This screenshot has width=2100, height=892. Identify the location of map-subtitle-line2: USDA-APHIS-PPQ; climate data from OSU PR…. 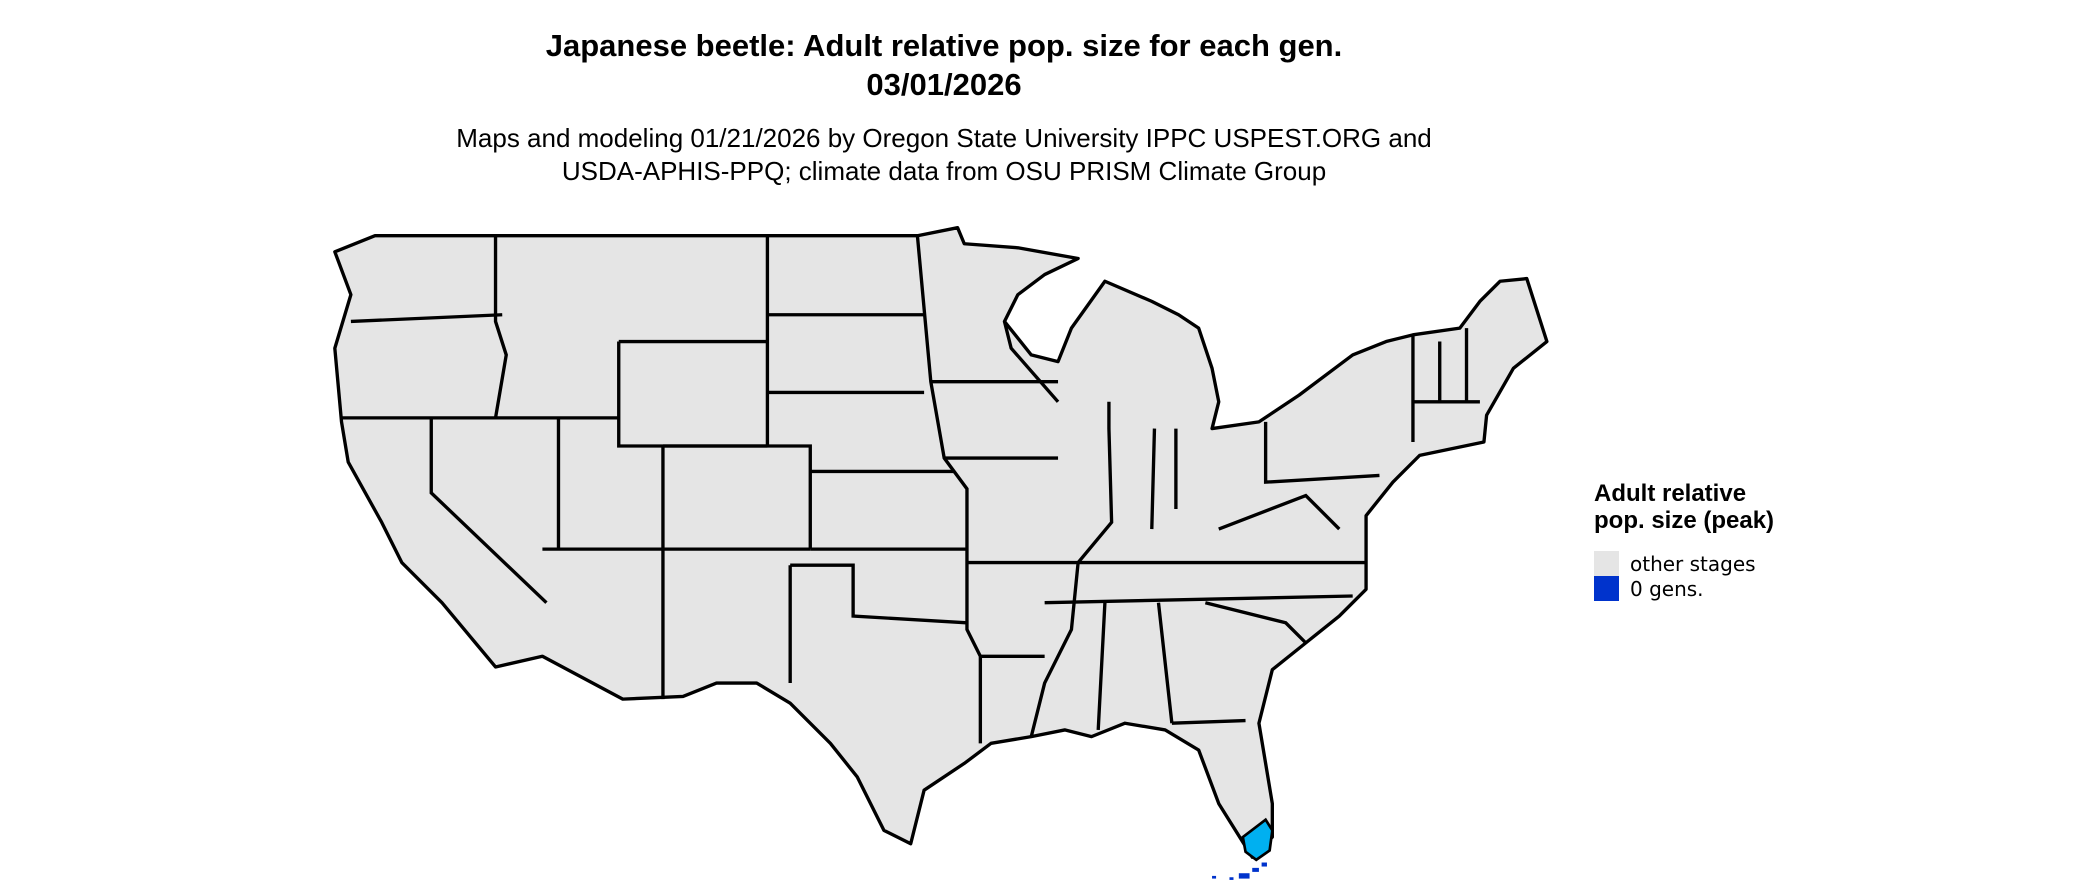
(944, 171).